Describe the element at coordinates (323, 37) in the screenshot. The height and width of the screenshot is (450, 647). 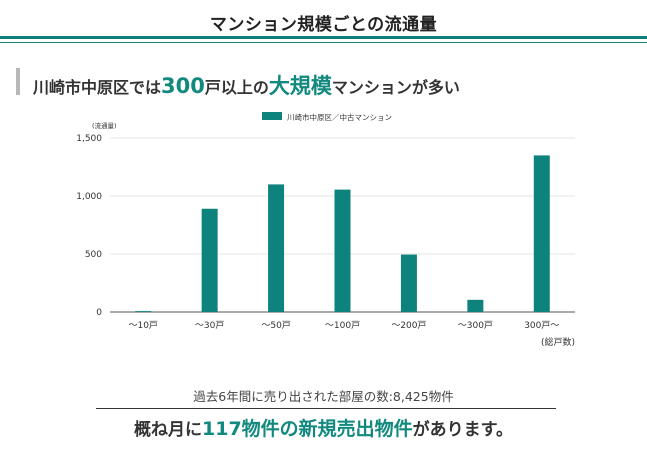
I see `title-rule-thick` at that location.